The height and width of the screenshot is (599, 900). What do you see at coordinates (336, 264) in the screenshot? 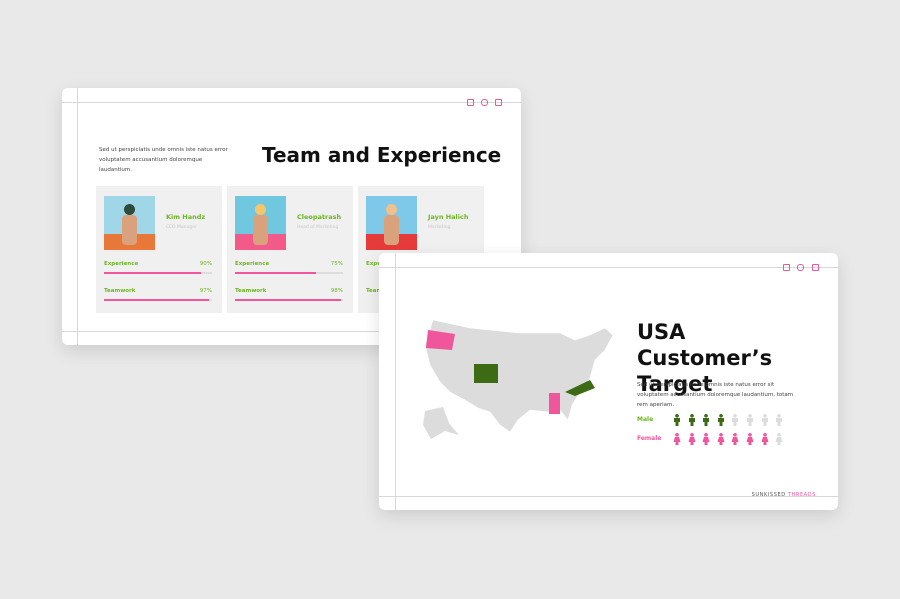
I see `skill-percent: 75%` at bounding box center [336, 264].